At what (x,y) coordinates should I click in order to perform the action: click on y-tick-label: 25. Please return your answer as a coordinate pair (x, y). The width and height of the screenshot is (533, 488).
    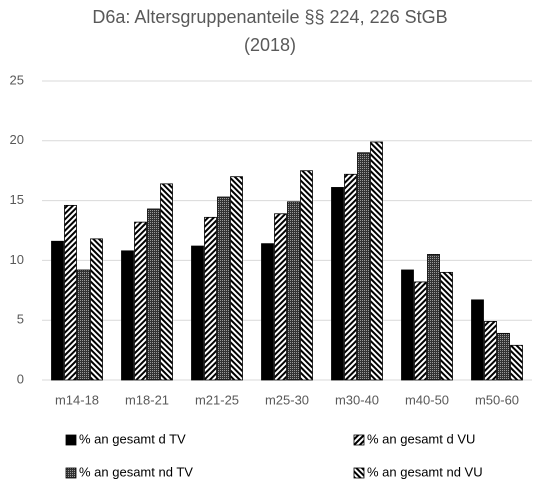
    Looking at the image, I should click on (17, 79).